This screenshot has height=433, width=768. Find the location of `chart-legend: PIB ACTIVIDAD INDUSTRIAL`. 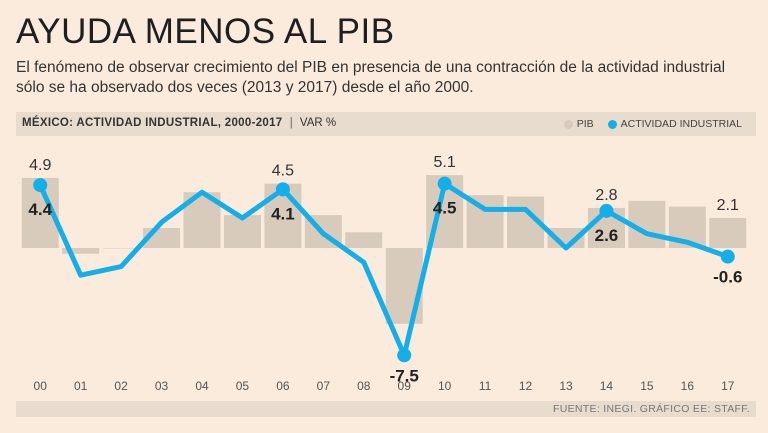

chart-legend: PIB ACTIVIDAD INDUSTRIAL is located at coordinates (646, 124).